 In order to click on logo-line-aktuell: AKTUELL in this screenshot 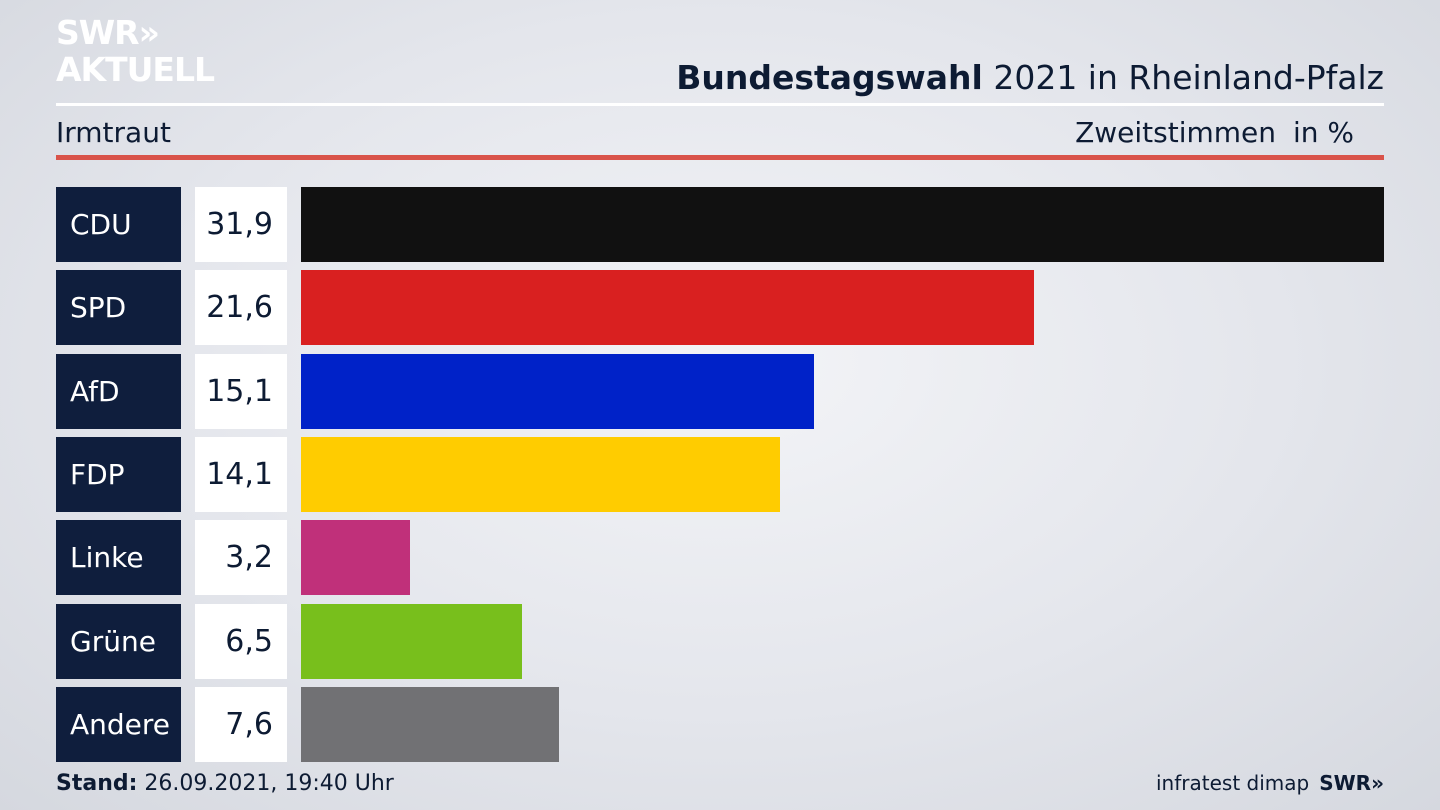, I will do `click(135, 69)`.